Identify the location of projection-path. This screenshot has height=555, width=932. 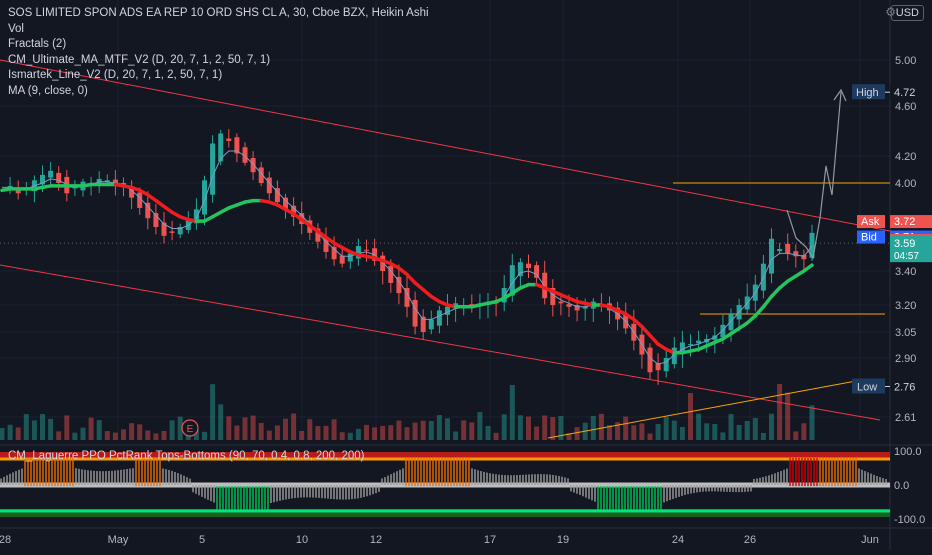
(814, 175).